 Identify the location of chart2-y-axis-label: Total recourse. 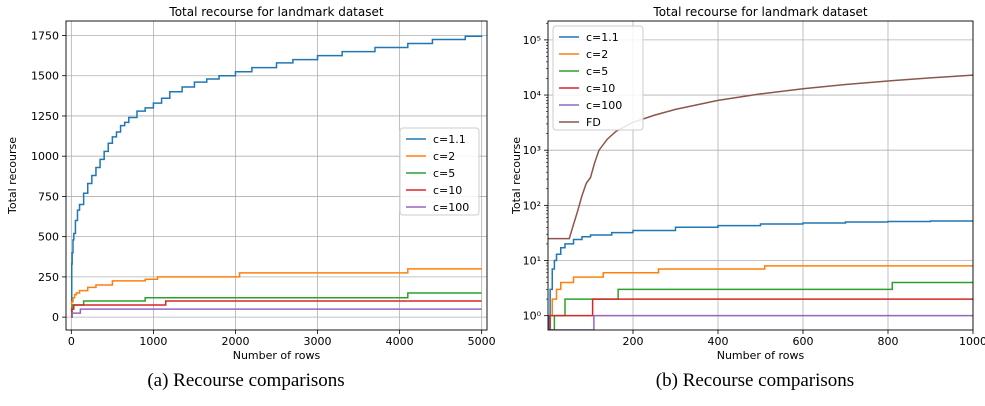
(516, 176).